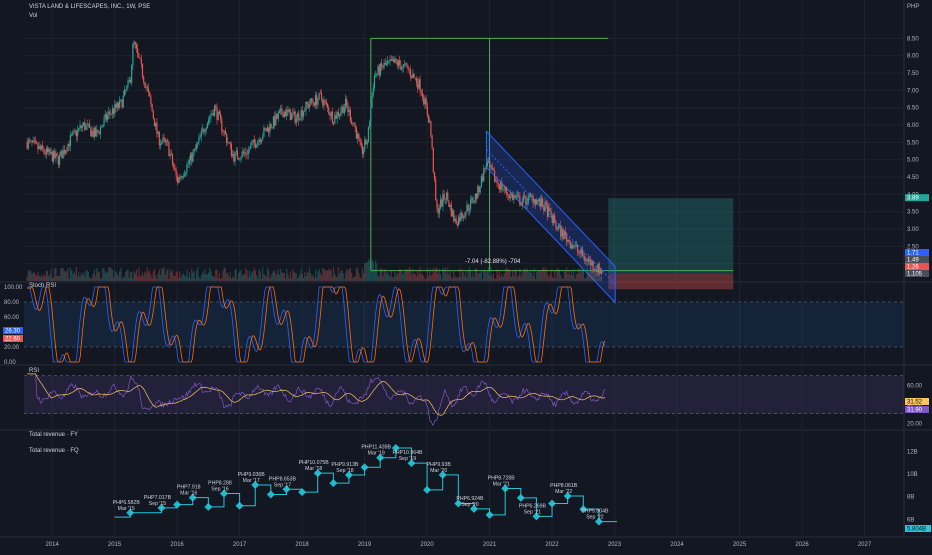 This screenshot has width=932, height=555. Describe the element at coordinates (13, 338) in the screenshot. I see `stoch-d-marker` at that location.